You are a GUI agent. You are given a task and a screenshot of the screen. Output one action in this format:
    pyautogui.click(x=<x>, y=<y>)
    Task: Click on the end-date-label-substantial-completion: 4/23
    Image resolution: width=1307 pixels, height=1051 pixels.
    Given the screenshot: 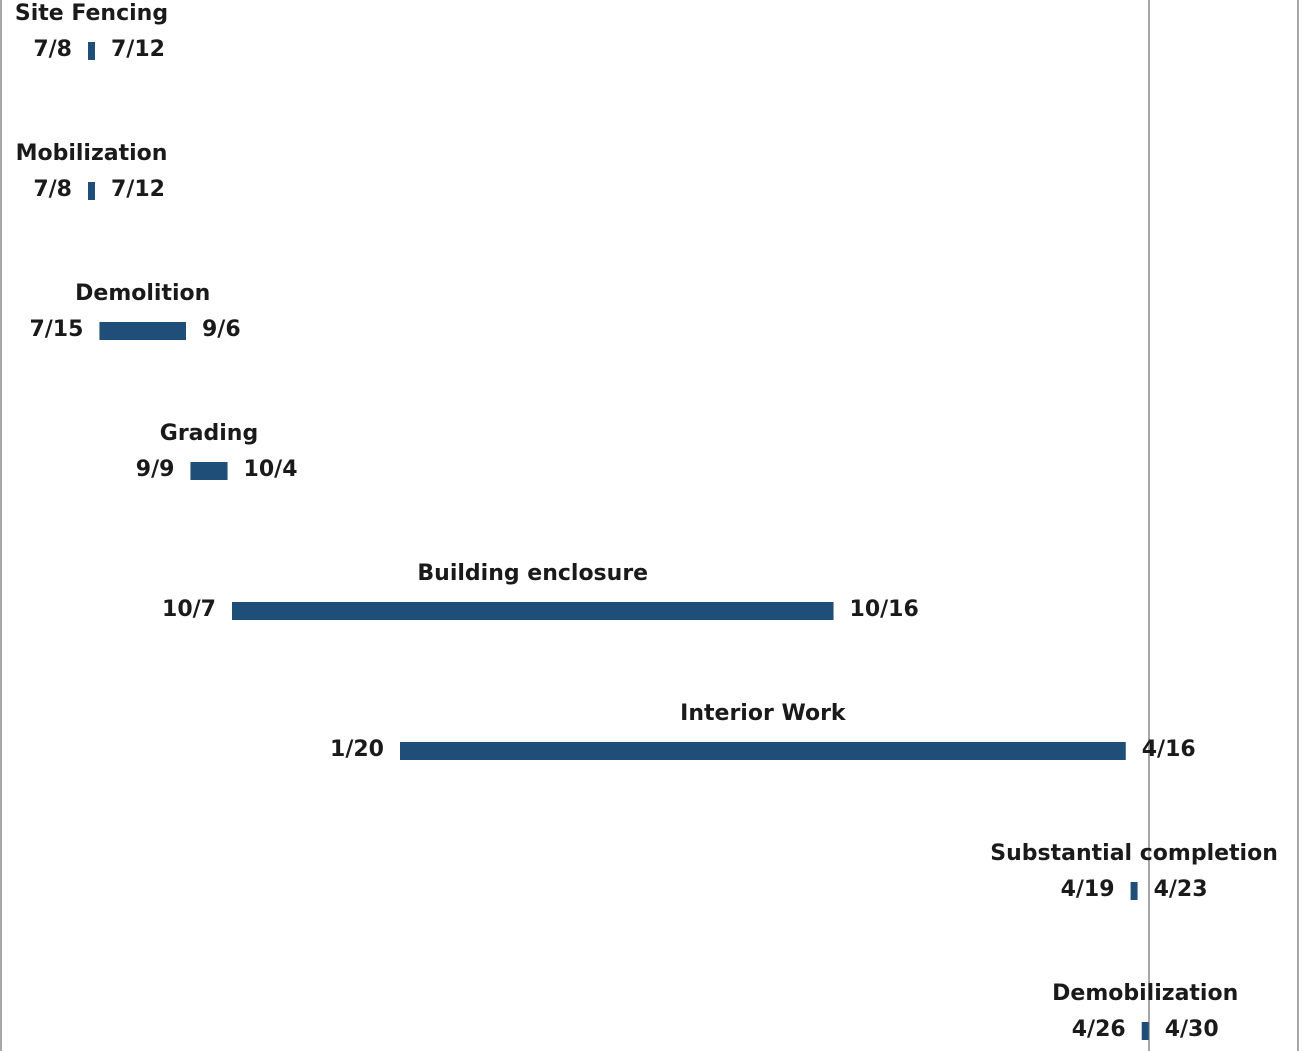 What is the action you would take?
    pyautogui.click(x=1181, y=889)
    